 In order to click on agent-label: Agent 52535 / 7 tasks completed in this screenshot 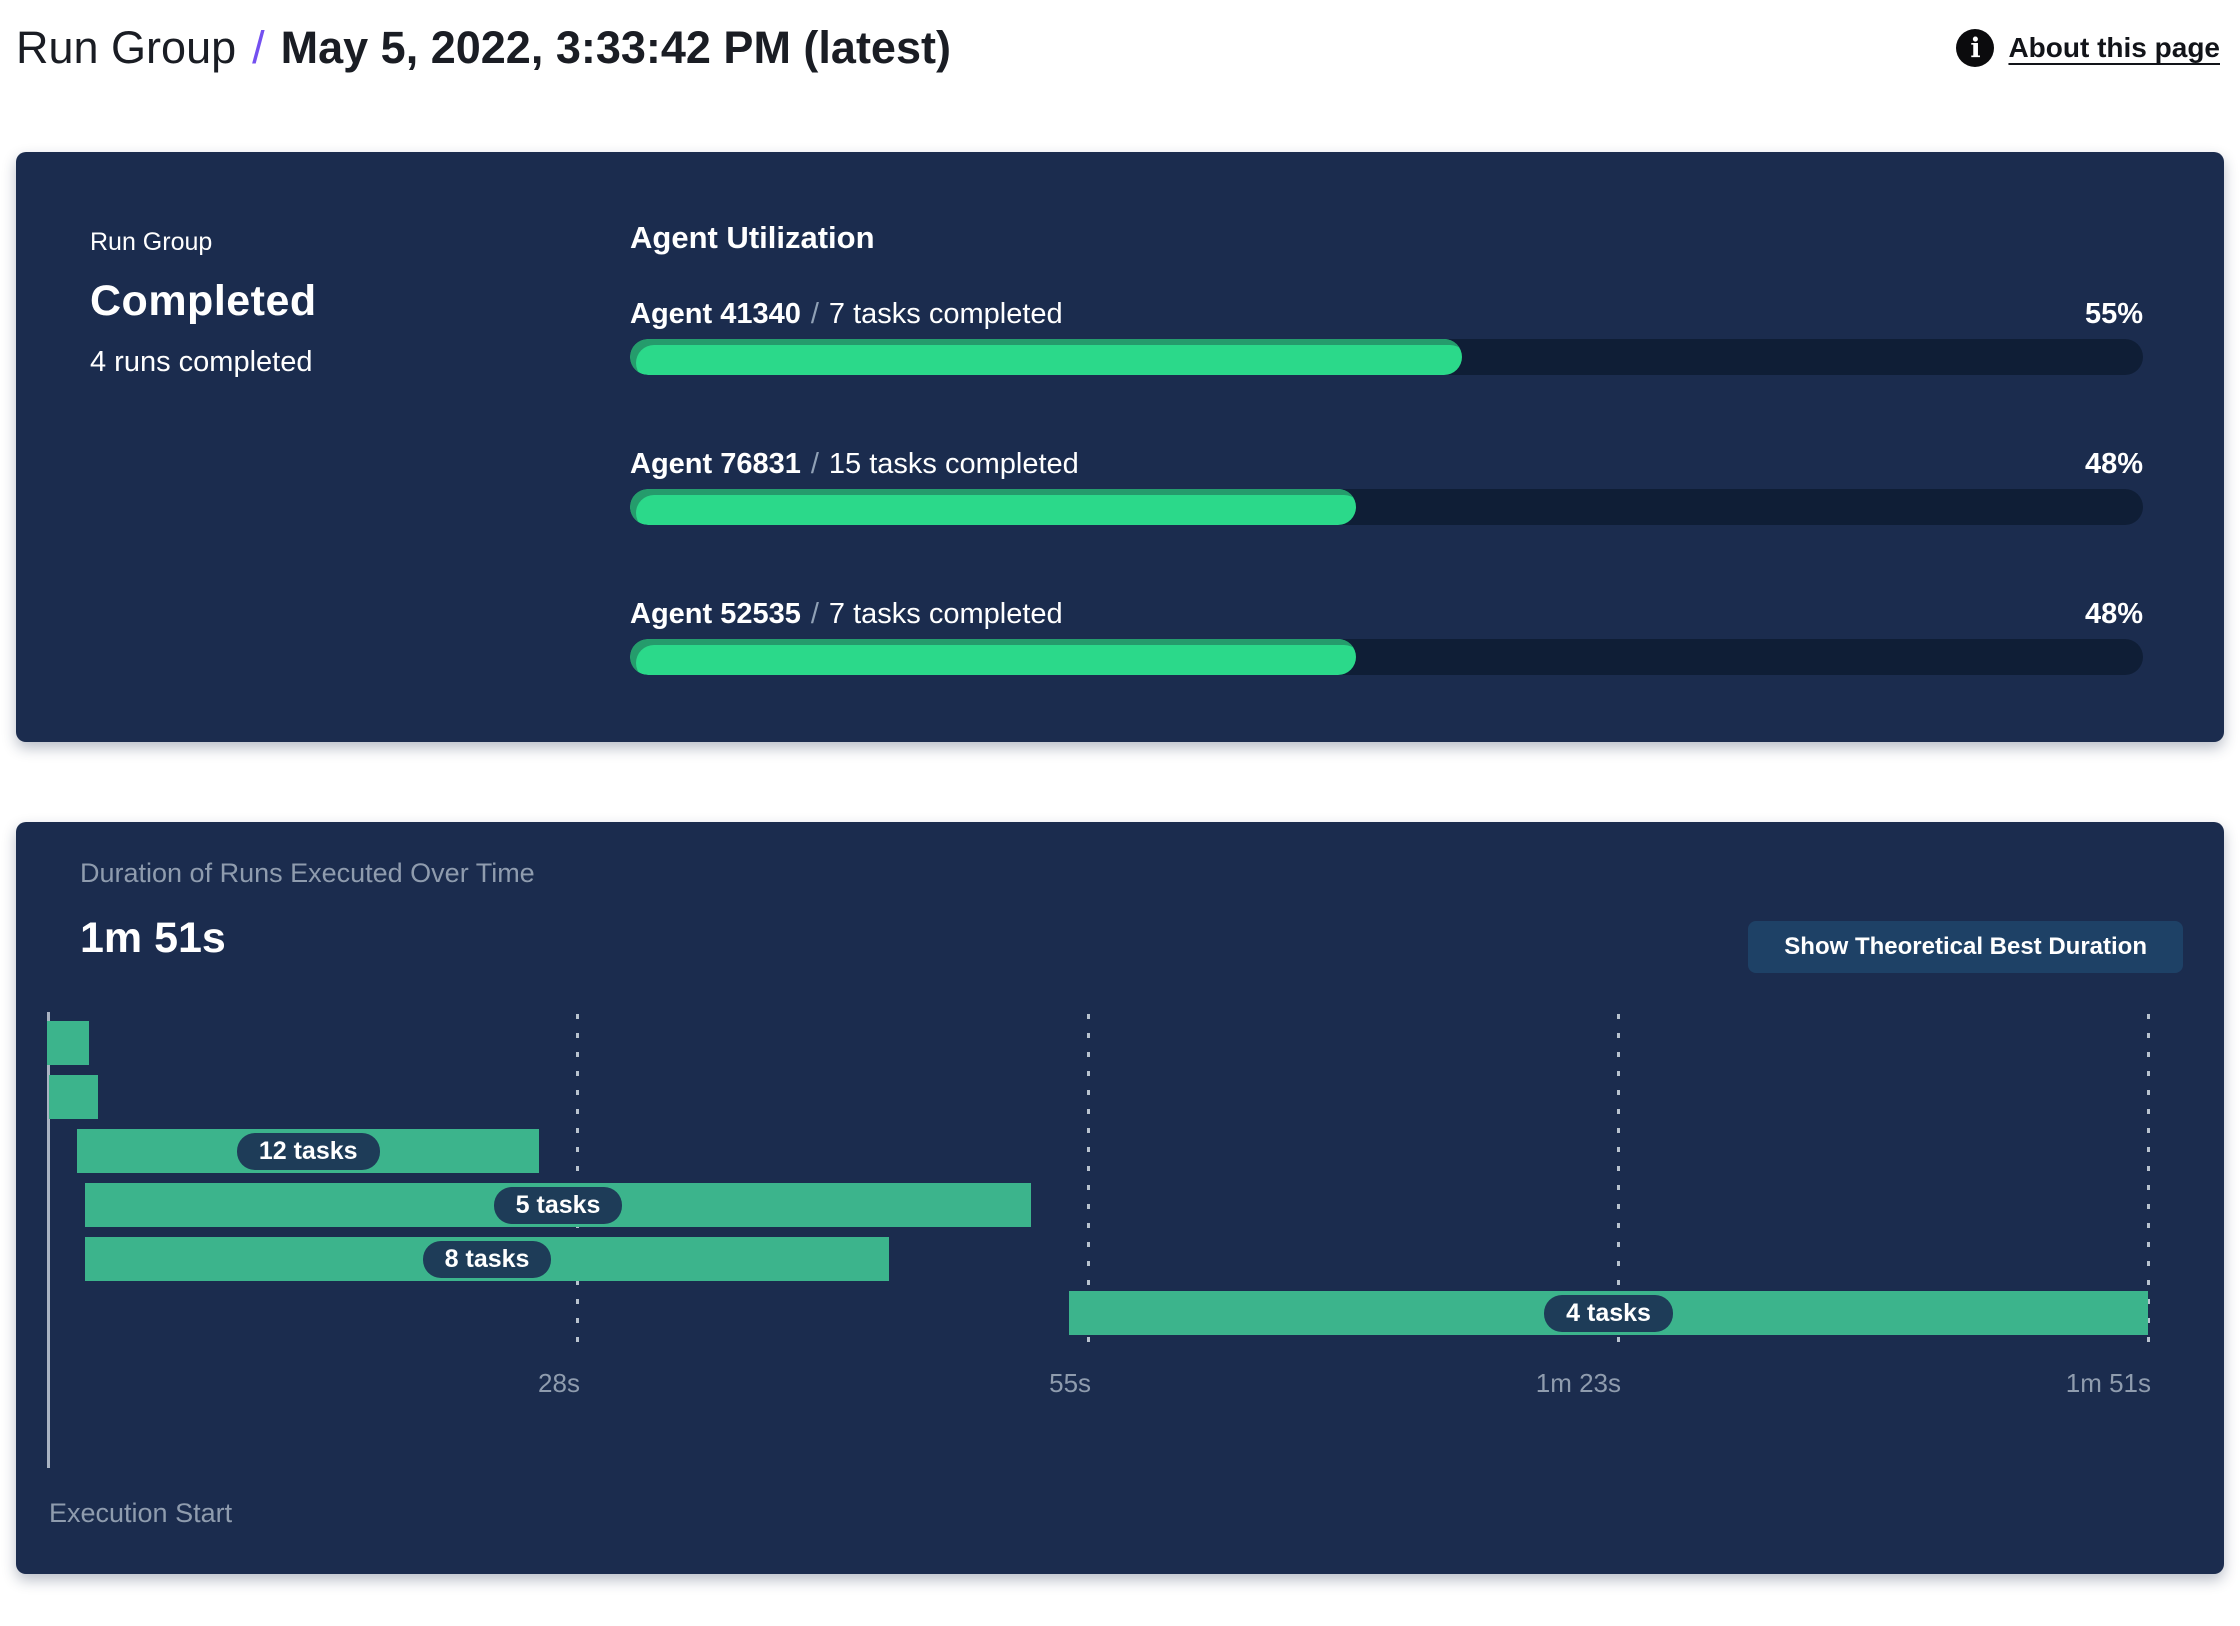, I will do `click(846, 614)`.